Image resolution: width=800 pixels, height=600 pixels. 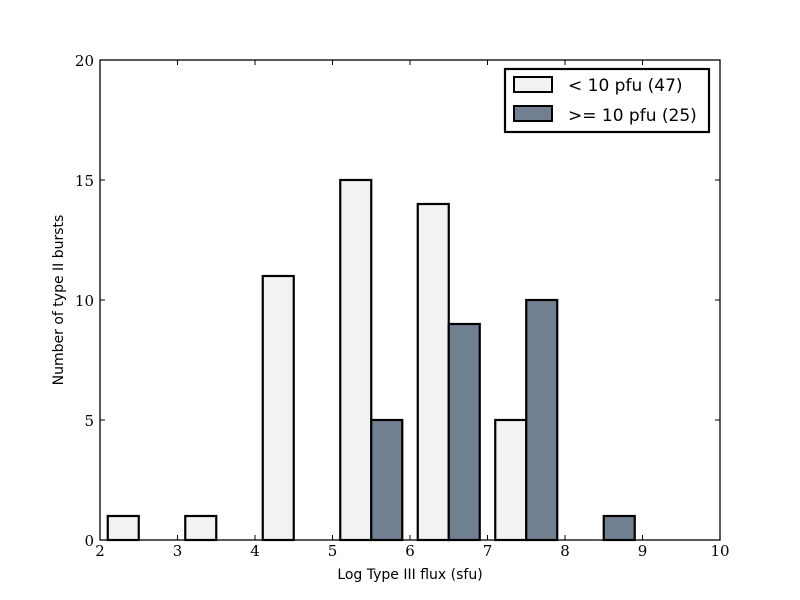 I want to click on y-tick-label: 0, so click(x=89, y=541).